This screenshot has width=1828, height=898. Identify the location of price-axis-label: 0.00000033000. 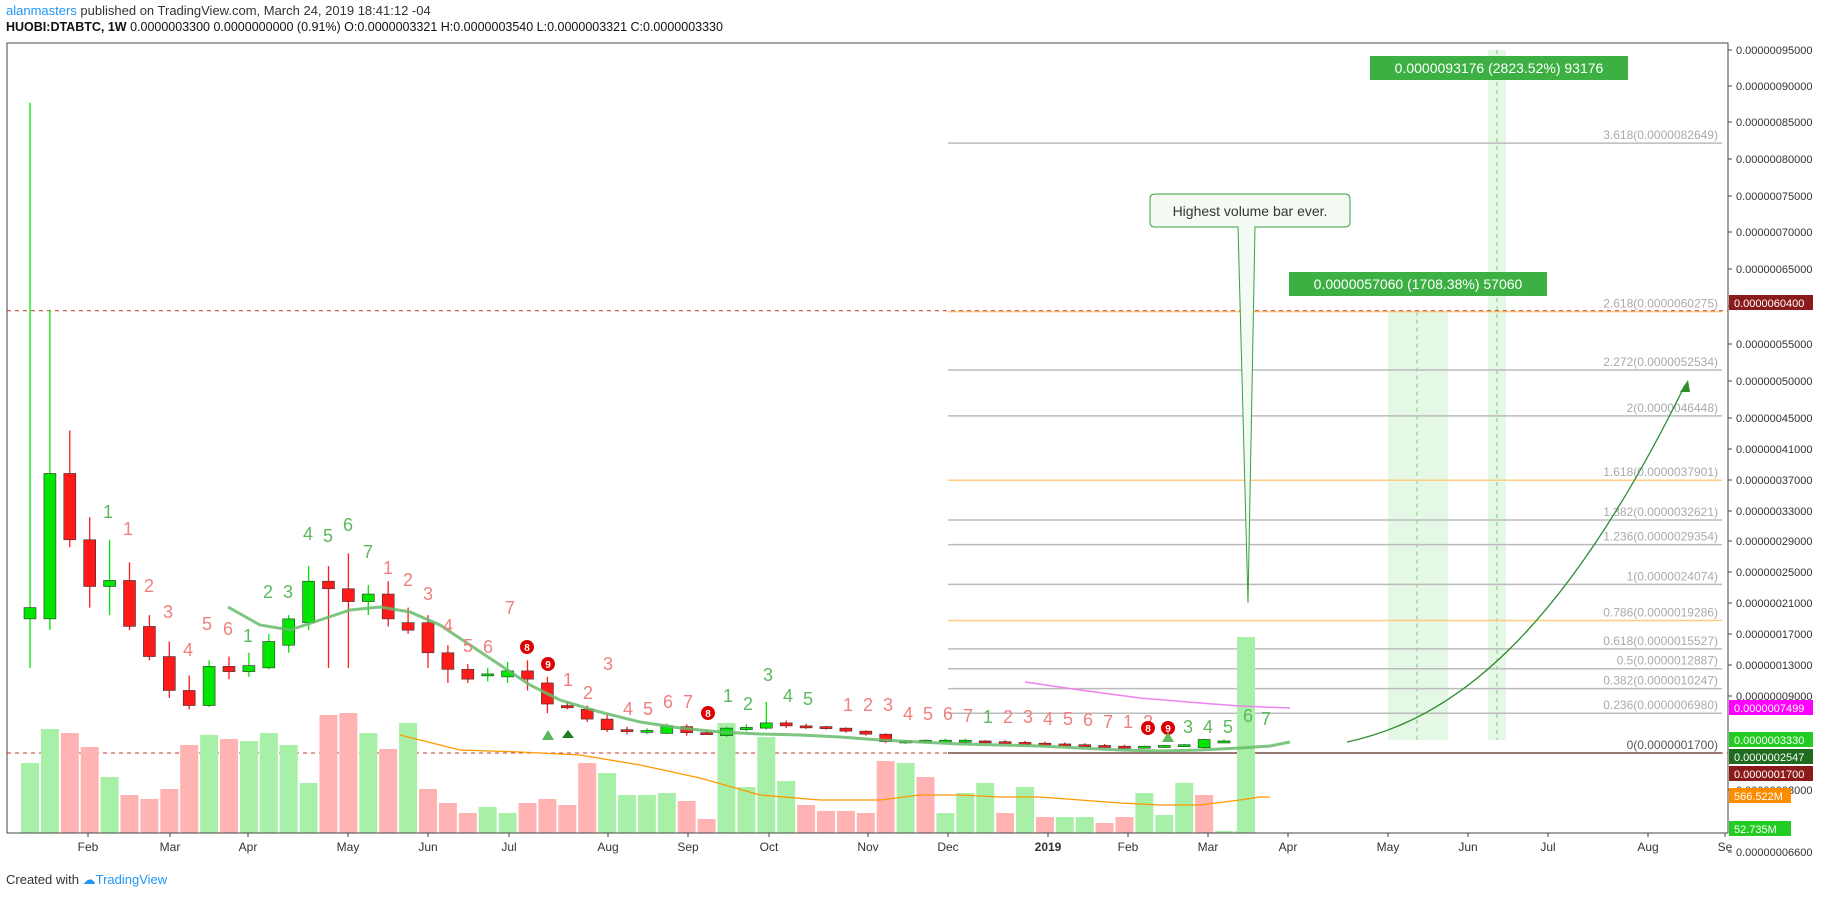
(1774, 512).